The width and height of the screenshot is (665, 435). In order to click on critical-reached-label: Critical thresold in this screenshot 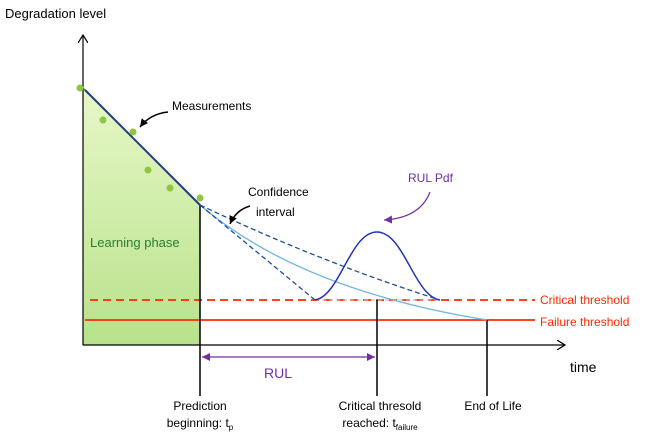, I will do `click(380, 406)`.